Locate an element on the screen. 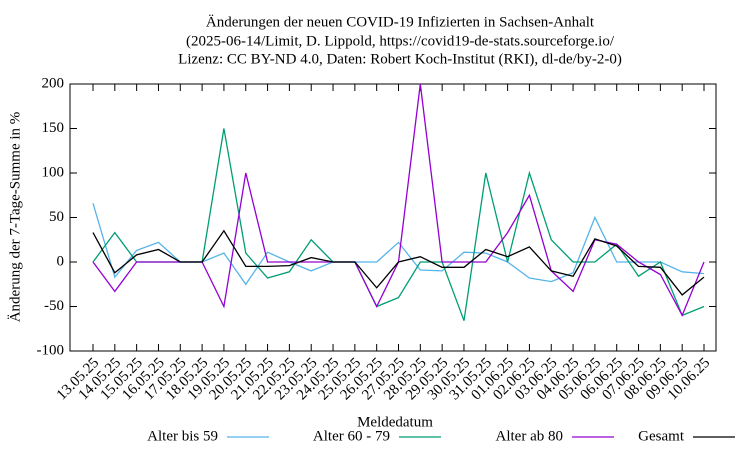 This screenshot has height=450, width=750. legend-label: Alter 60 - 79 is located at coordinates (351, 436).